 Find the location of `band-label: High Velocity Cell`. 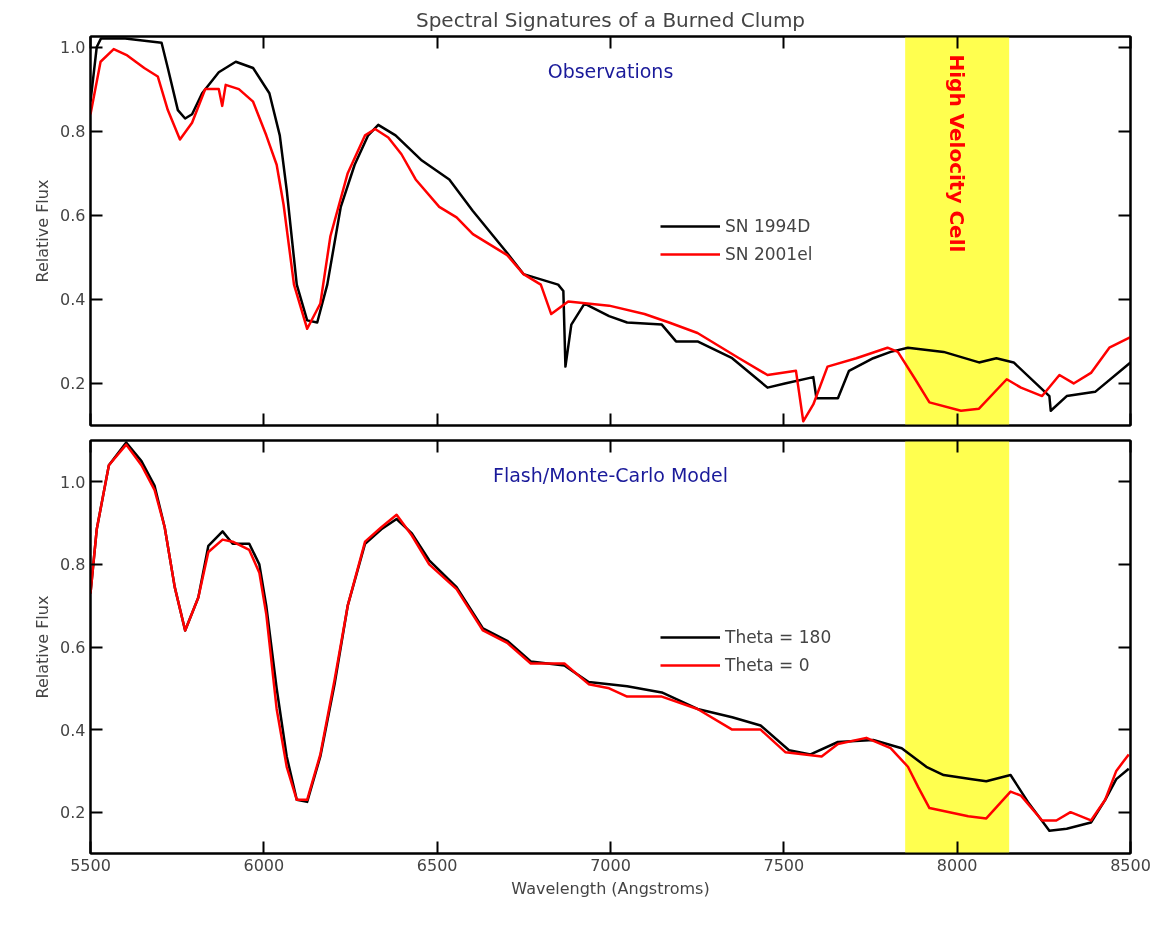

band-label: High Velocity Cell is located at coordinates (957, 153).